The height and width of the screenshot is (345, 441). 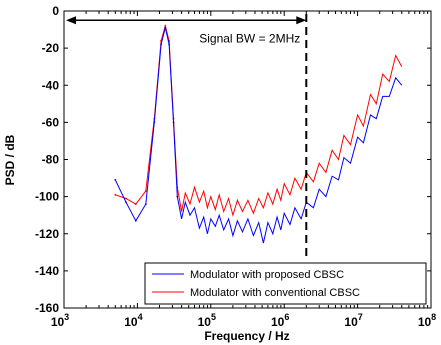 I want to click on y-tick-label: -20, so click(x=51, y=48).